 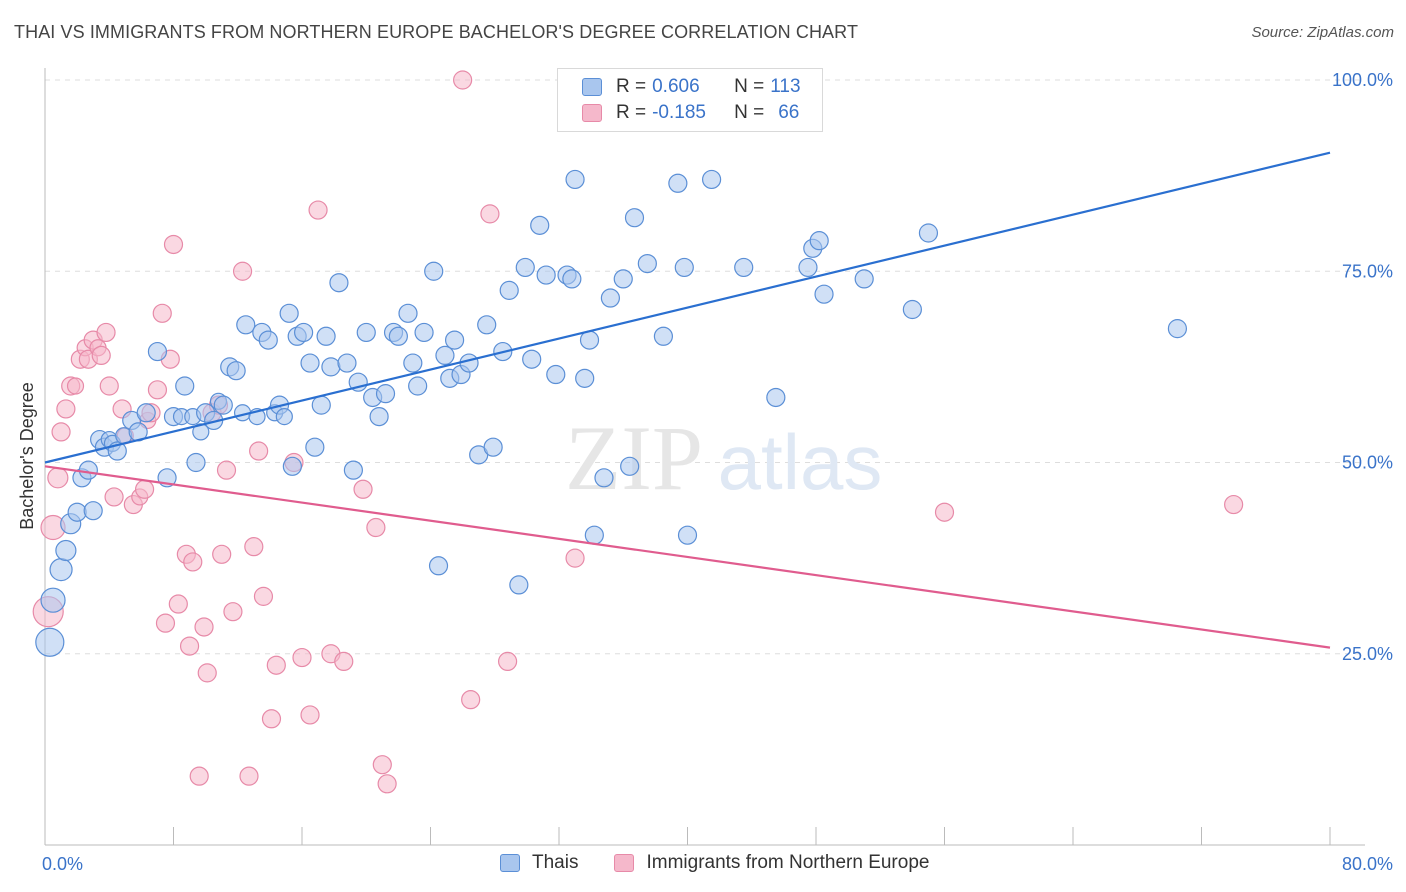 I want to click on y-tick-label: 100.0%, so click(x=1362, y=80).